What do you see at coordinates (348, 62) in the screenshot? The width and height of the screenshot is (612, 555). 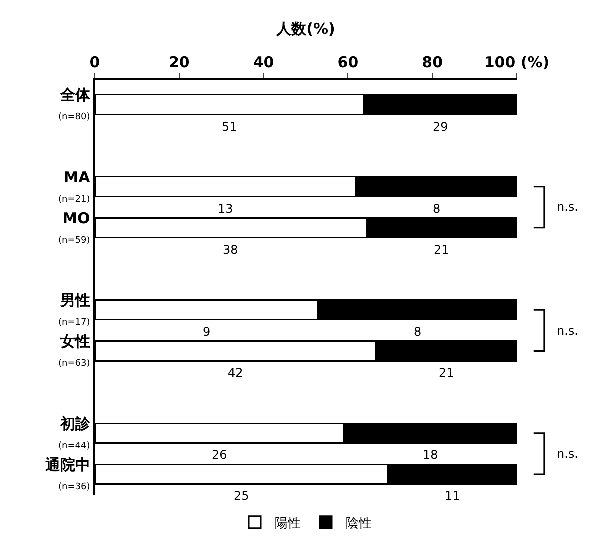 I see `x-tick-label: 60` at bounding box center [348, 62].